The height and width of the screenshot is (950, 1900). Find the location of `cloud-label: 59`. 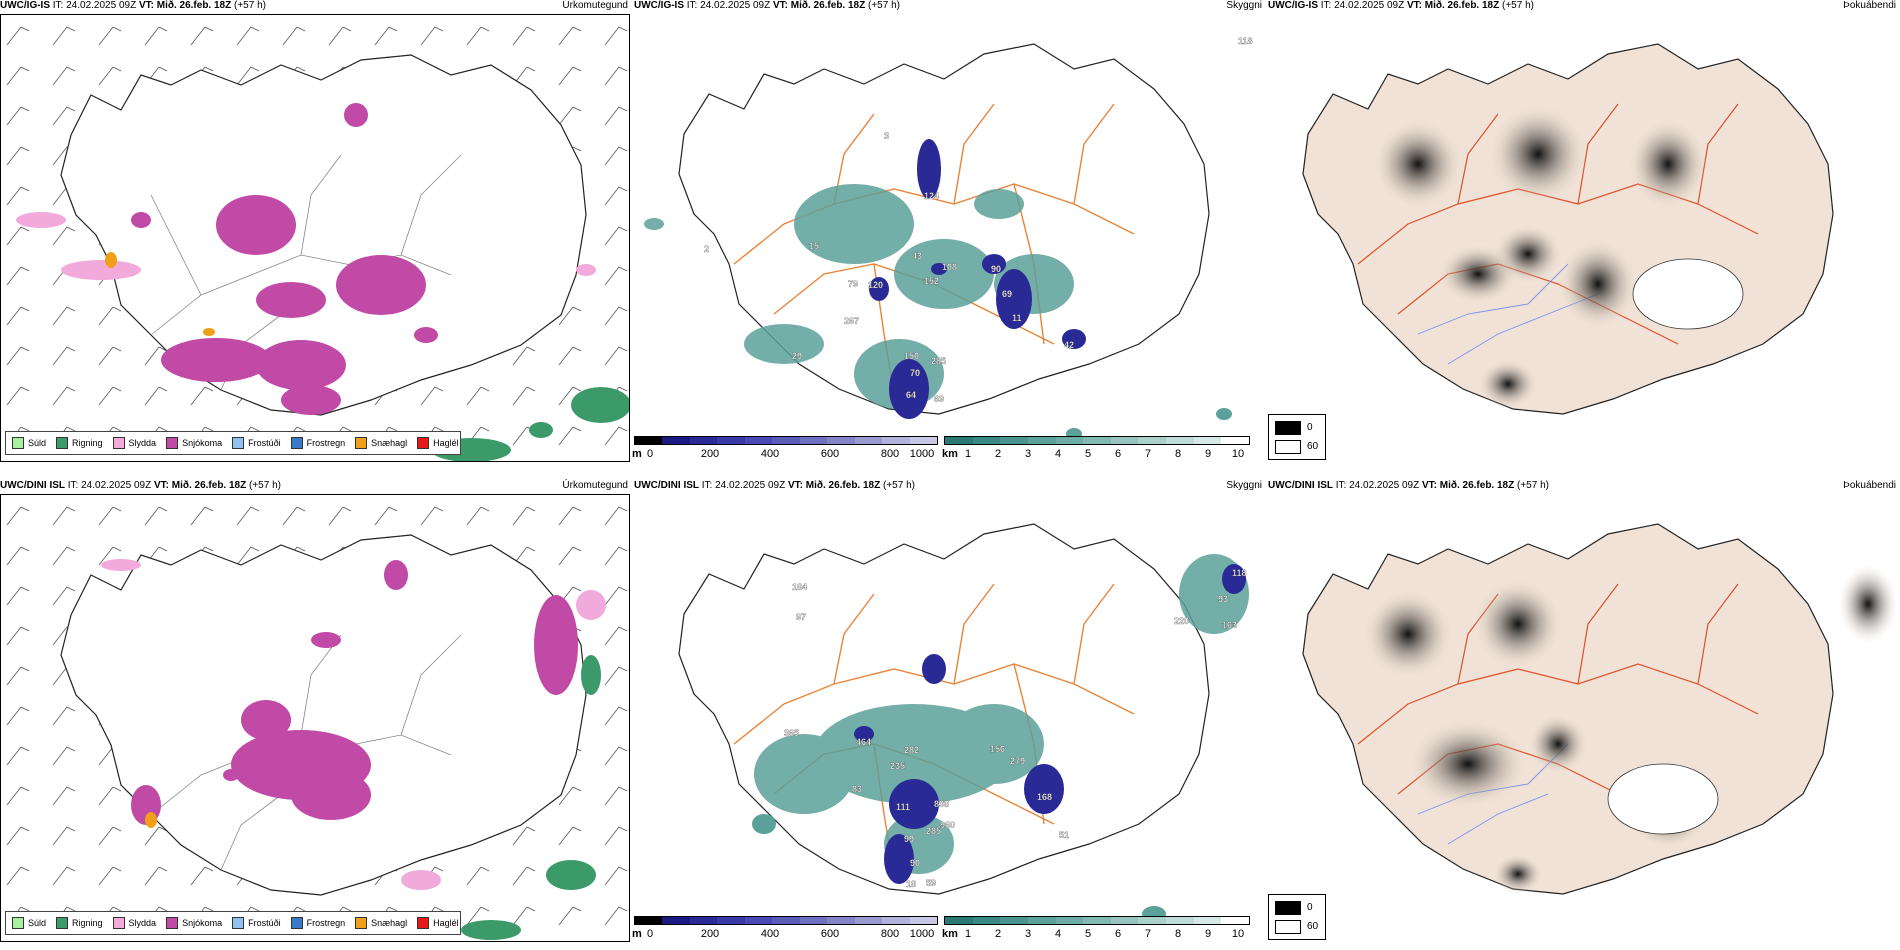

cloud-label: 59 is located at coordinates (931, 883).